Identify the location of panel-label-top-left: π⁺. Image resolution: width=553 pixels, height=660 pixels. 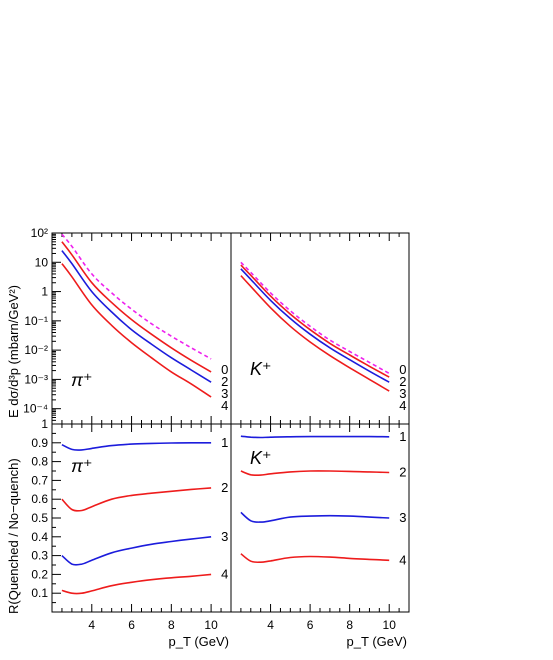
(82, 380).